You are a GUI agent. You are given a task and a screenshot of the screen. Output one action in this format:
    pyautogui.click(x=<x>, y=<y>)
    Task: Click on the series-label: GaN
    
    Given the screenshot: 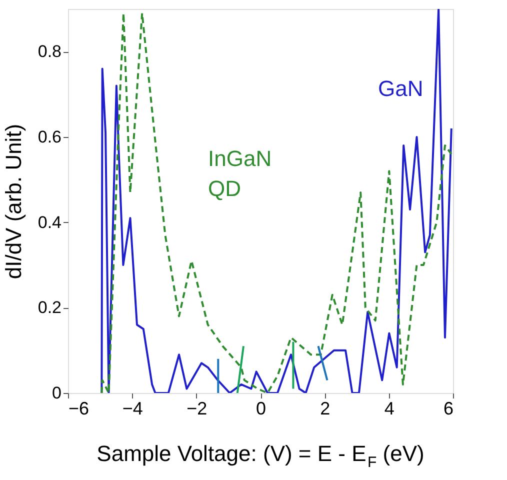 What is the action you would take?
    pyautogui.click(x=401, y=88)
    